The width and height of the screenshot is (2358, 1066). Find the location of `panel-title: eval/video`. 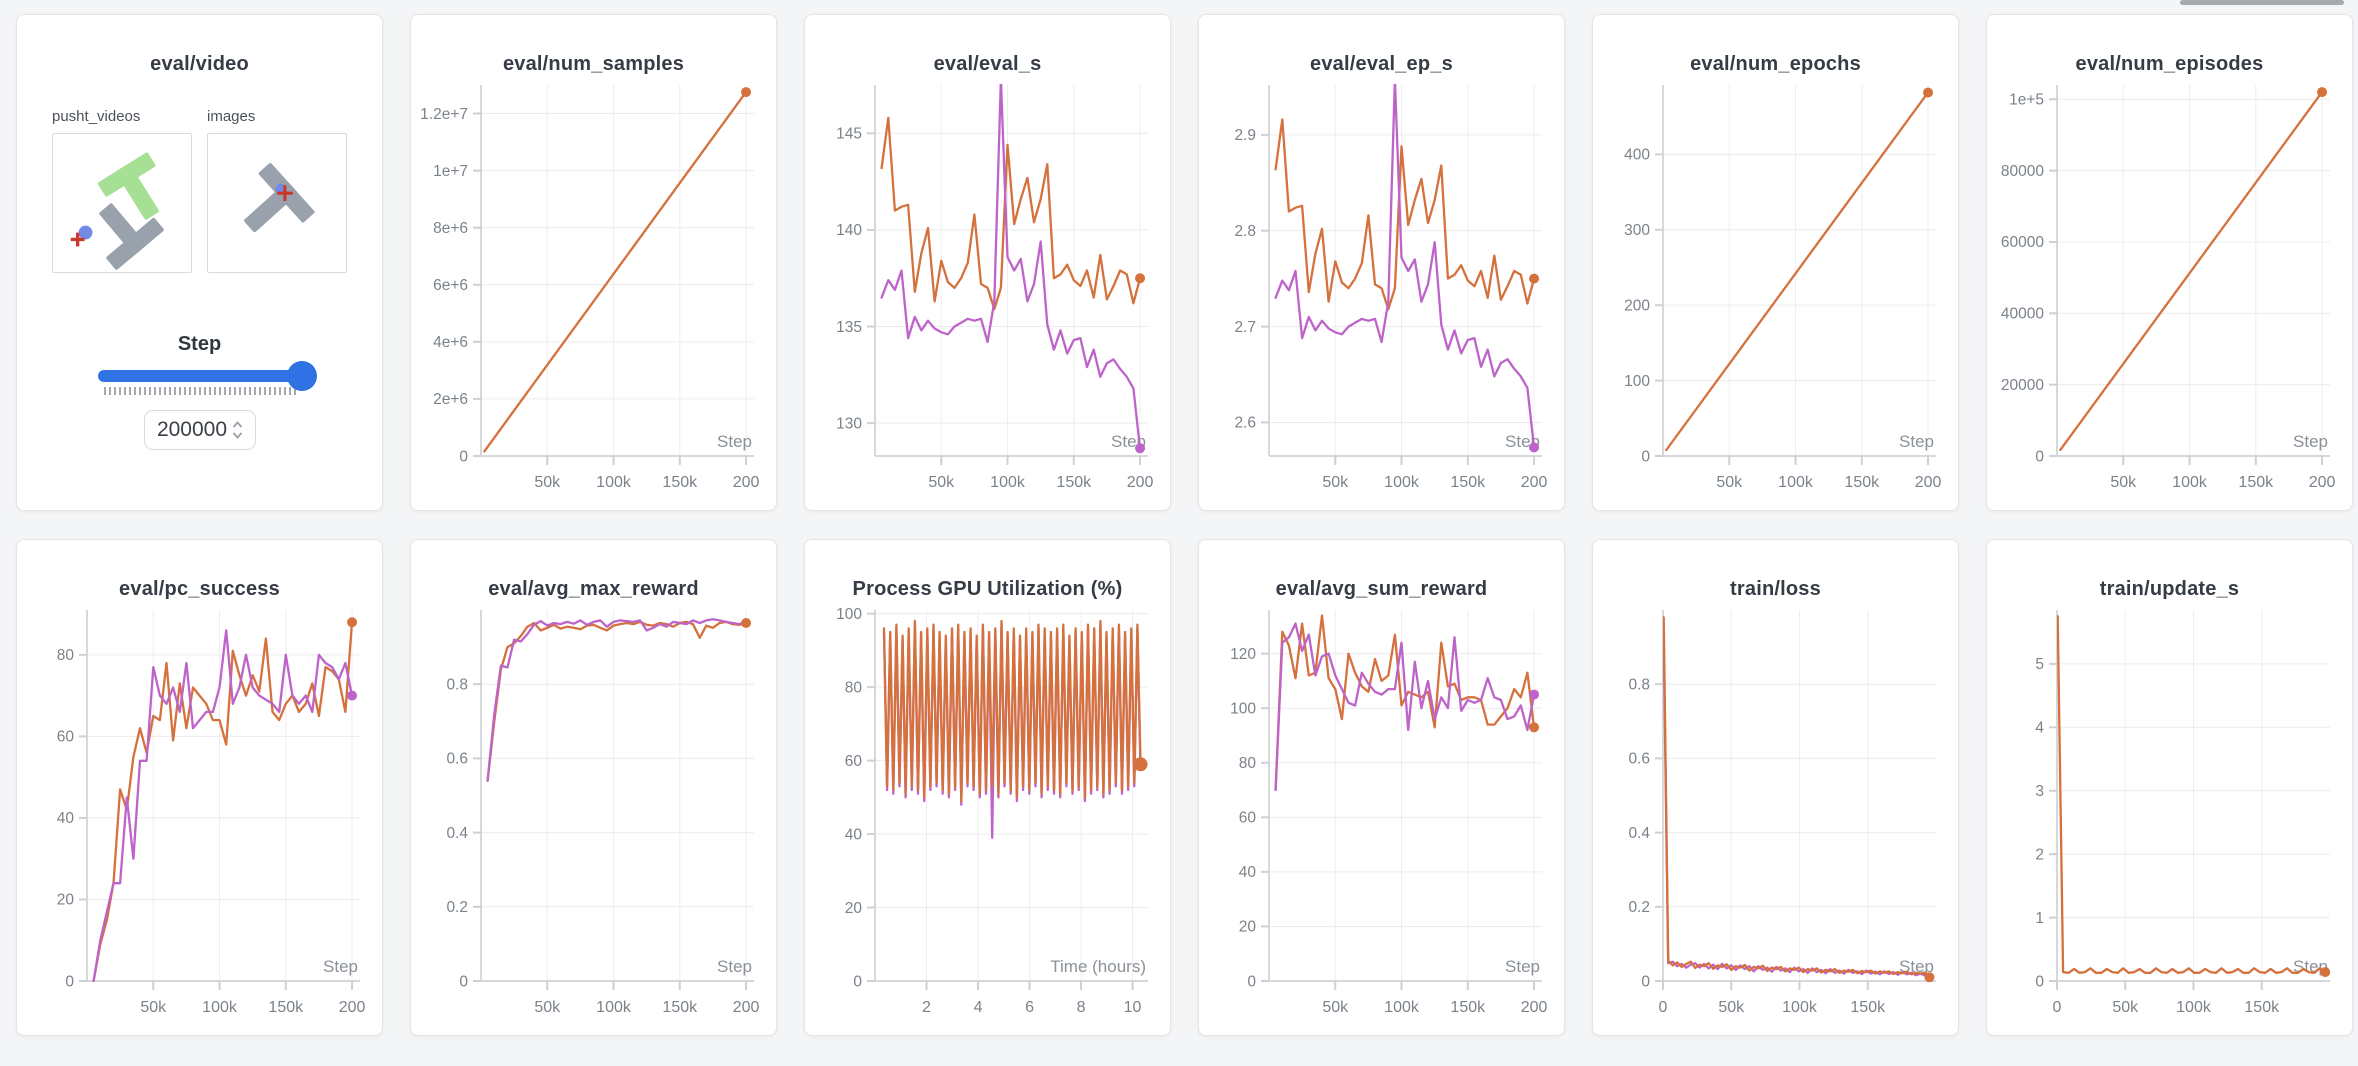

panel-title: eval/video is located at coordinates (199, 64).